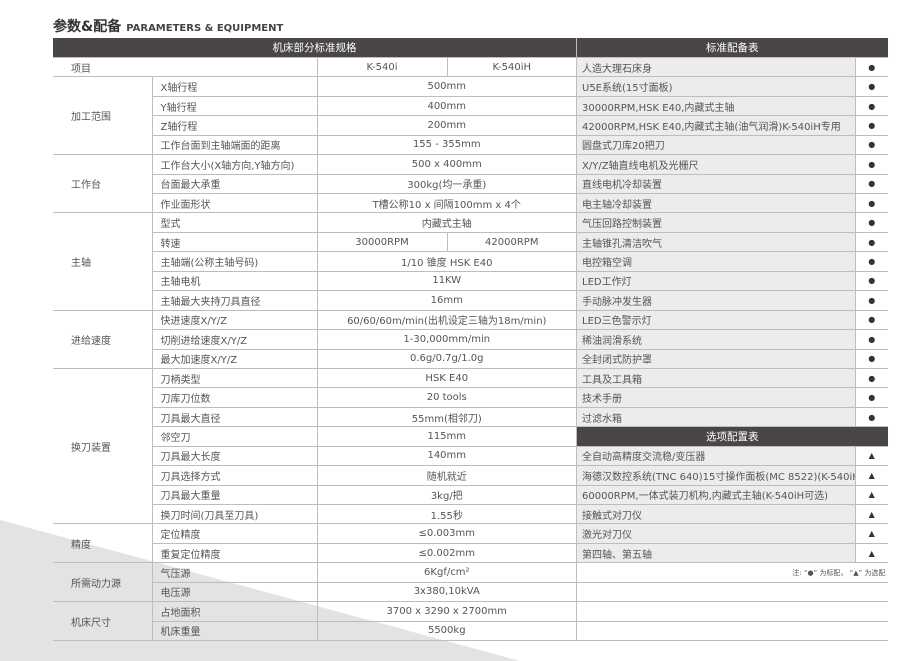  I want to click on table-row: 所需动力源 气压源 6Kgf/cm², so click(314, 582).